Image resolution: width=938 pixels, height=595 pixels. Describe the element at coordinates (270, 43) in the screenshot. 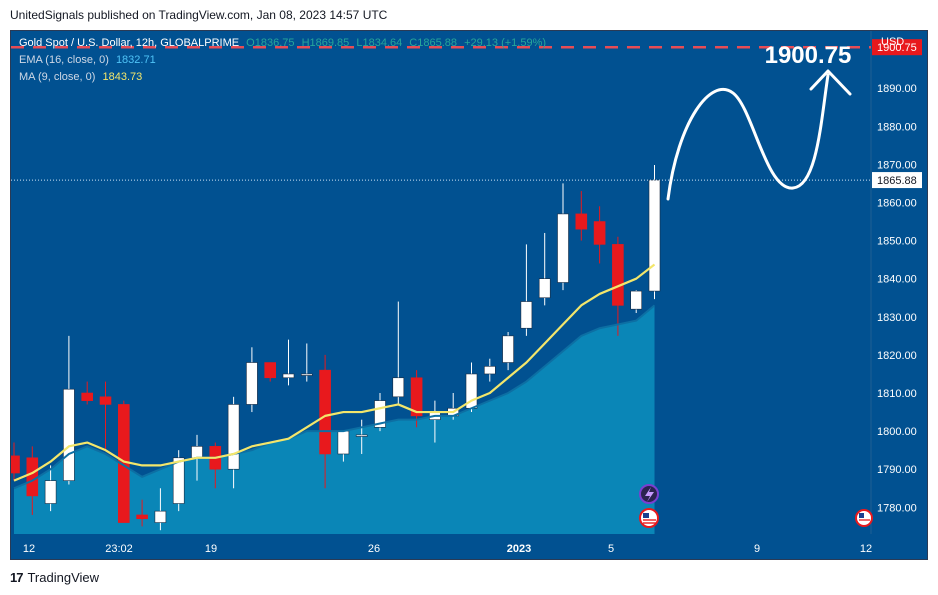

I see `legend-open: O1836.75` at that location.